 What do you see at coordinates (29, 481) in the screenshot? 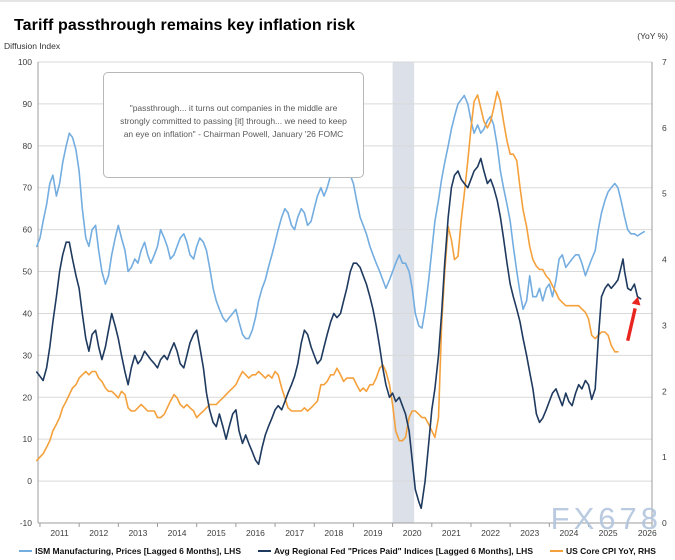
I see `left-axis-tick-label: 0` at bounding box center [29, 481].